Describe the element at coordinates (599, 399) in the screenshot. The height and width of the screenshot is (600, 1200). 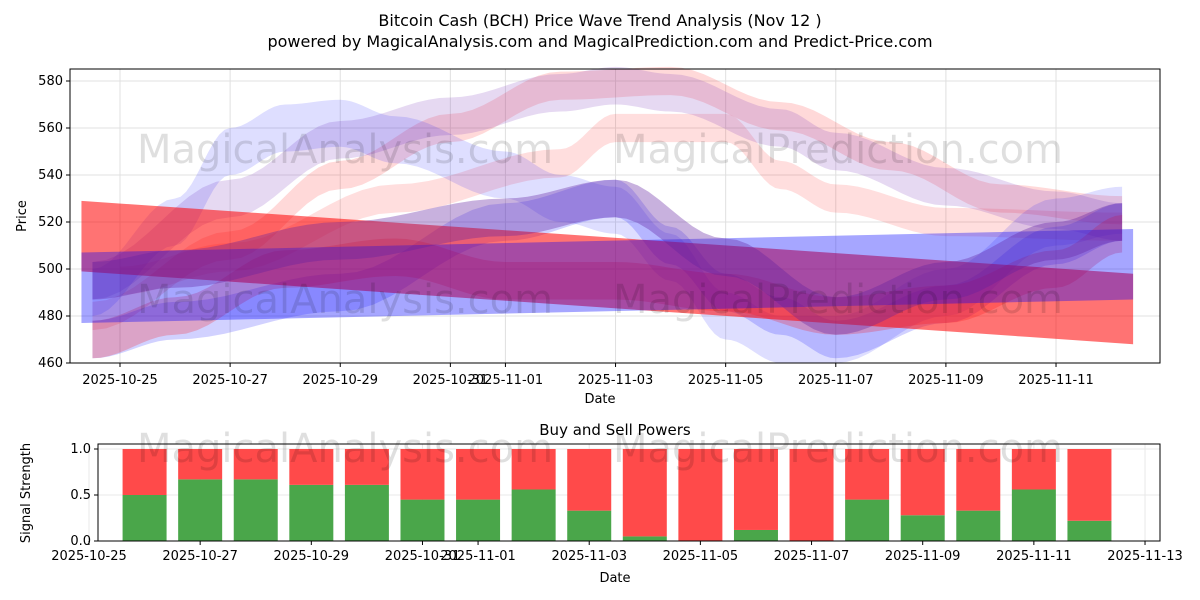
I see `x-axis-label: Date` at that location.